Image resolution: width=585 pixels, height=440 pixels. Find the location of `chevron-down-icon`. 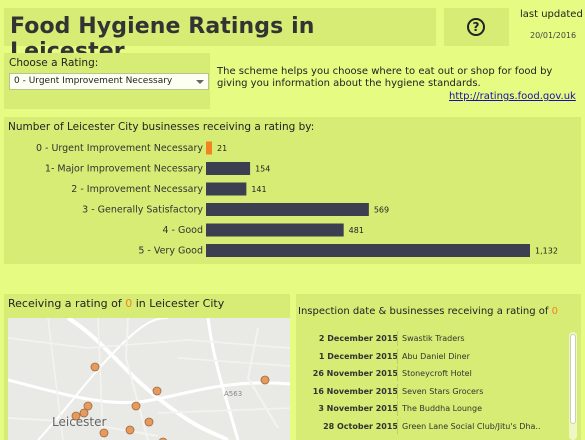

chevron-down-icon is located at coordinates (200, 82).